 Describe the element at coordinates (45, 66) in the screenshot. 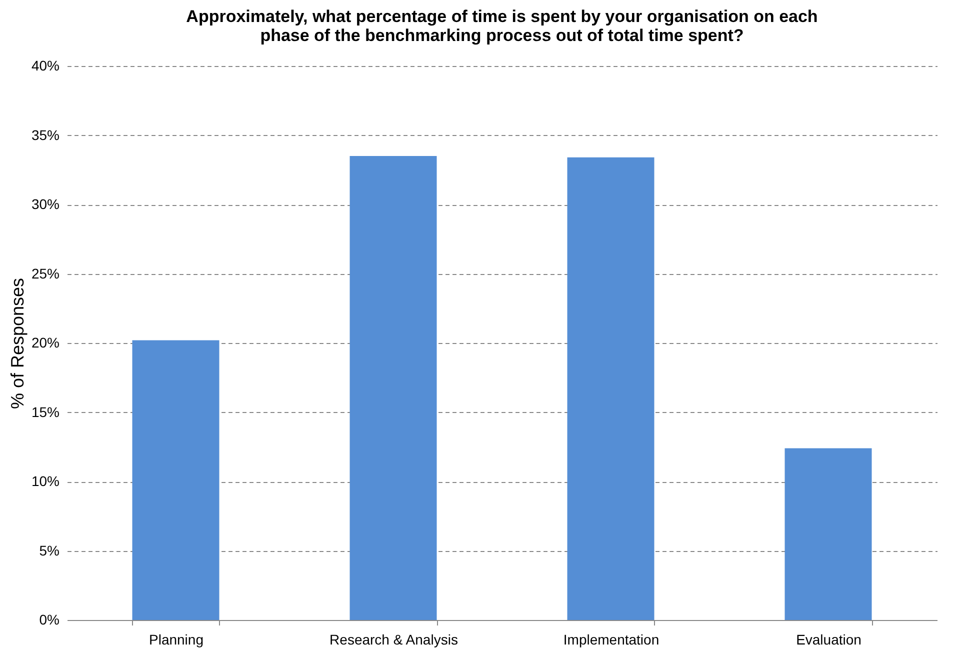

I see `y-tick-label: 40%` at that location.